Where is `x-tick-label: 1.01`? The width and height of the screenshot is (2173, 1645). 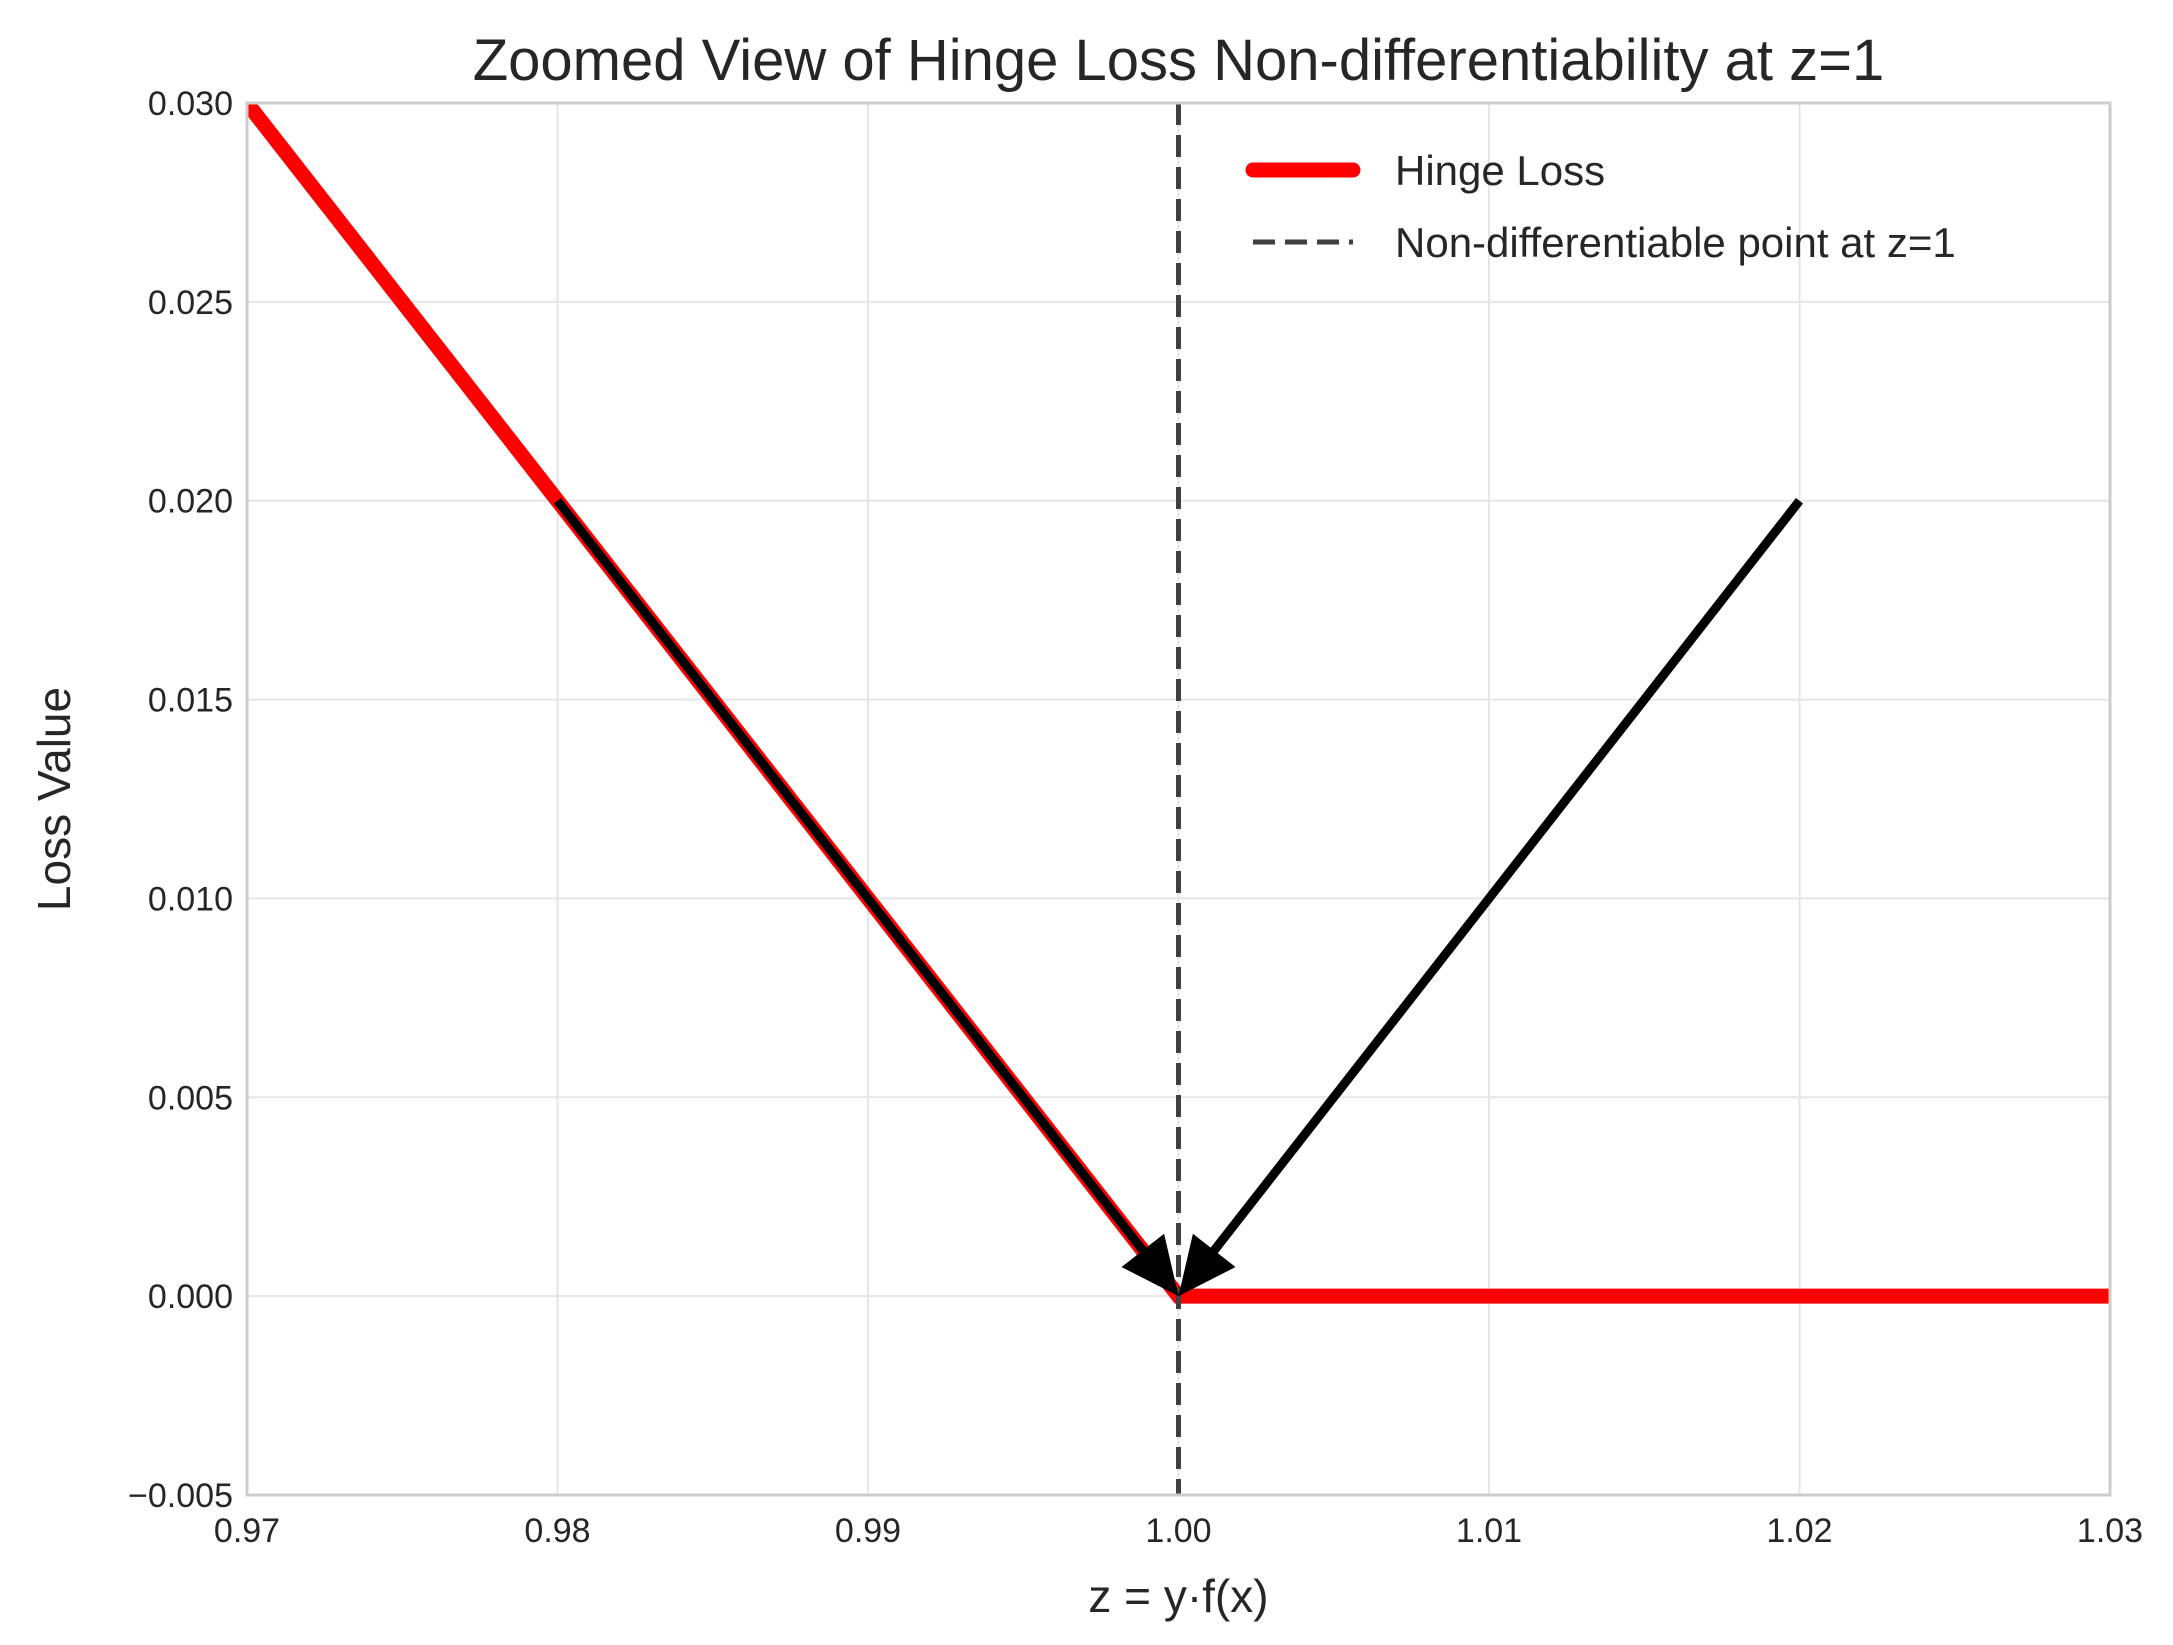 x-tick-label: 1.01 is located at coordinates (1489, 1531).